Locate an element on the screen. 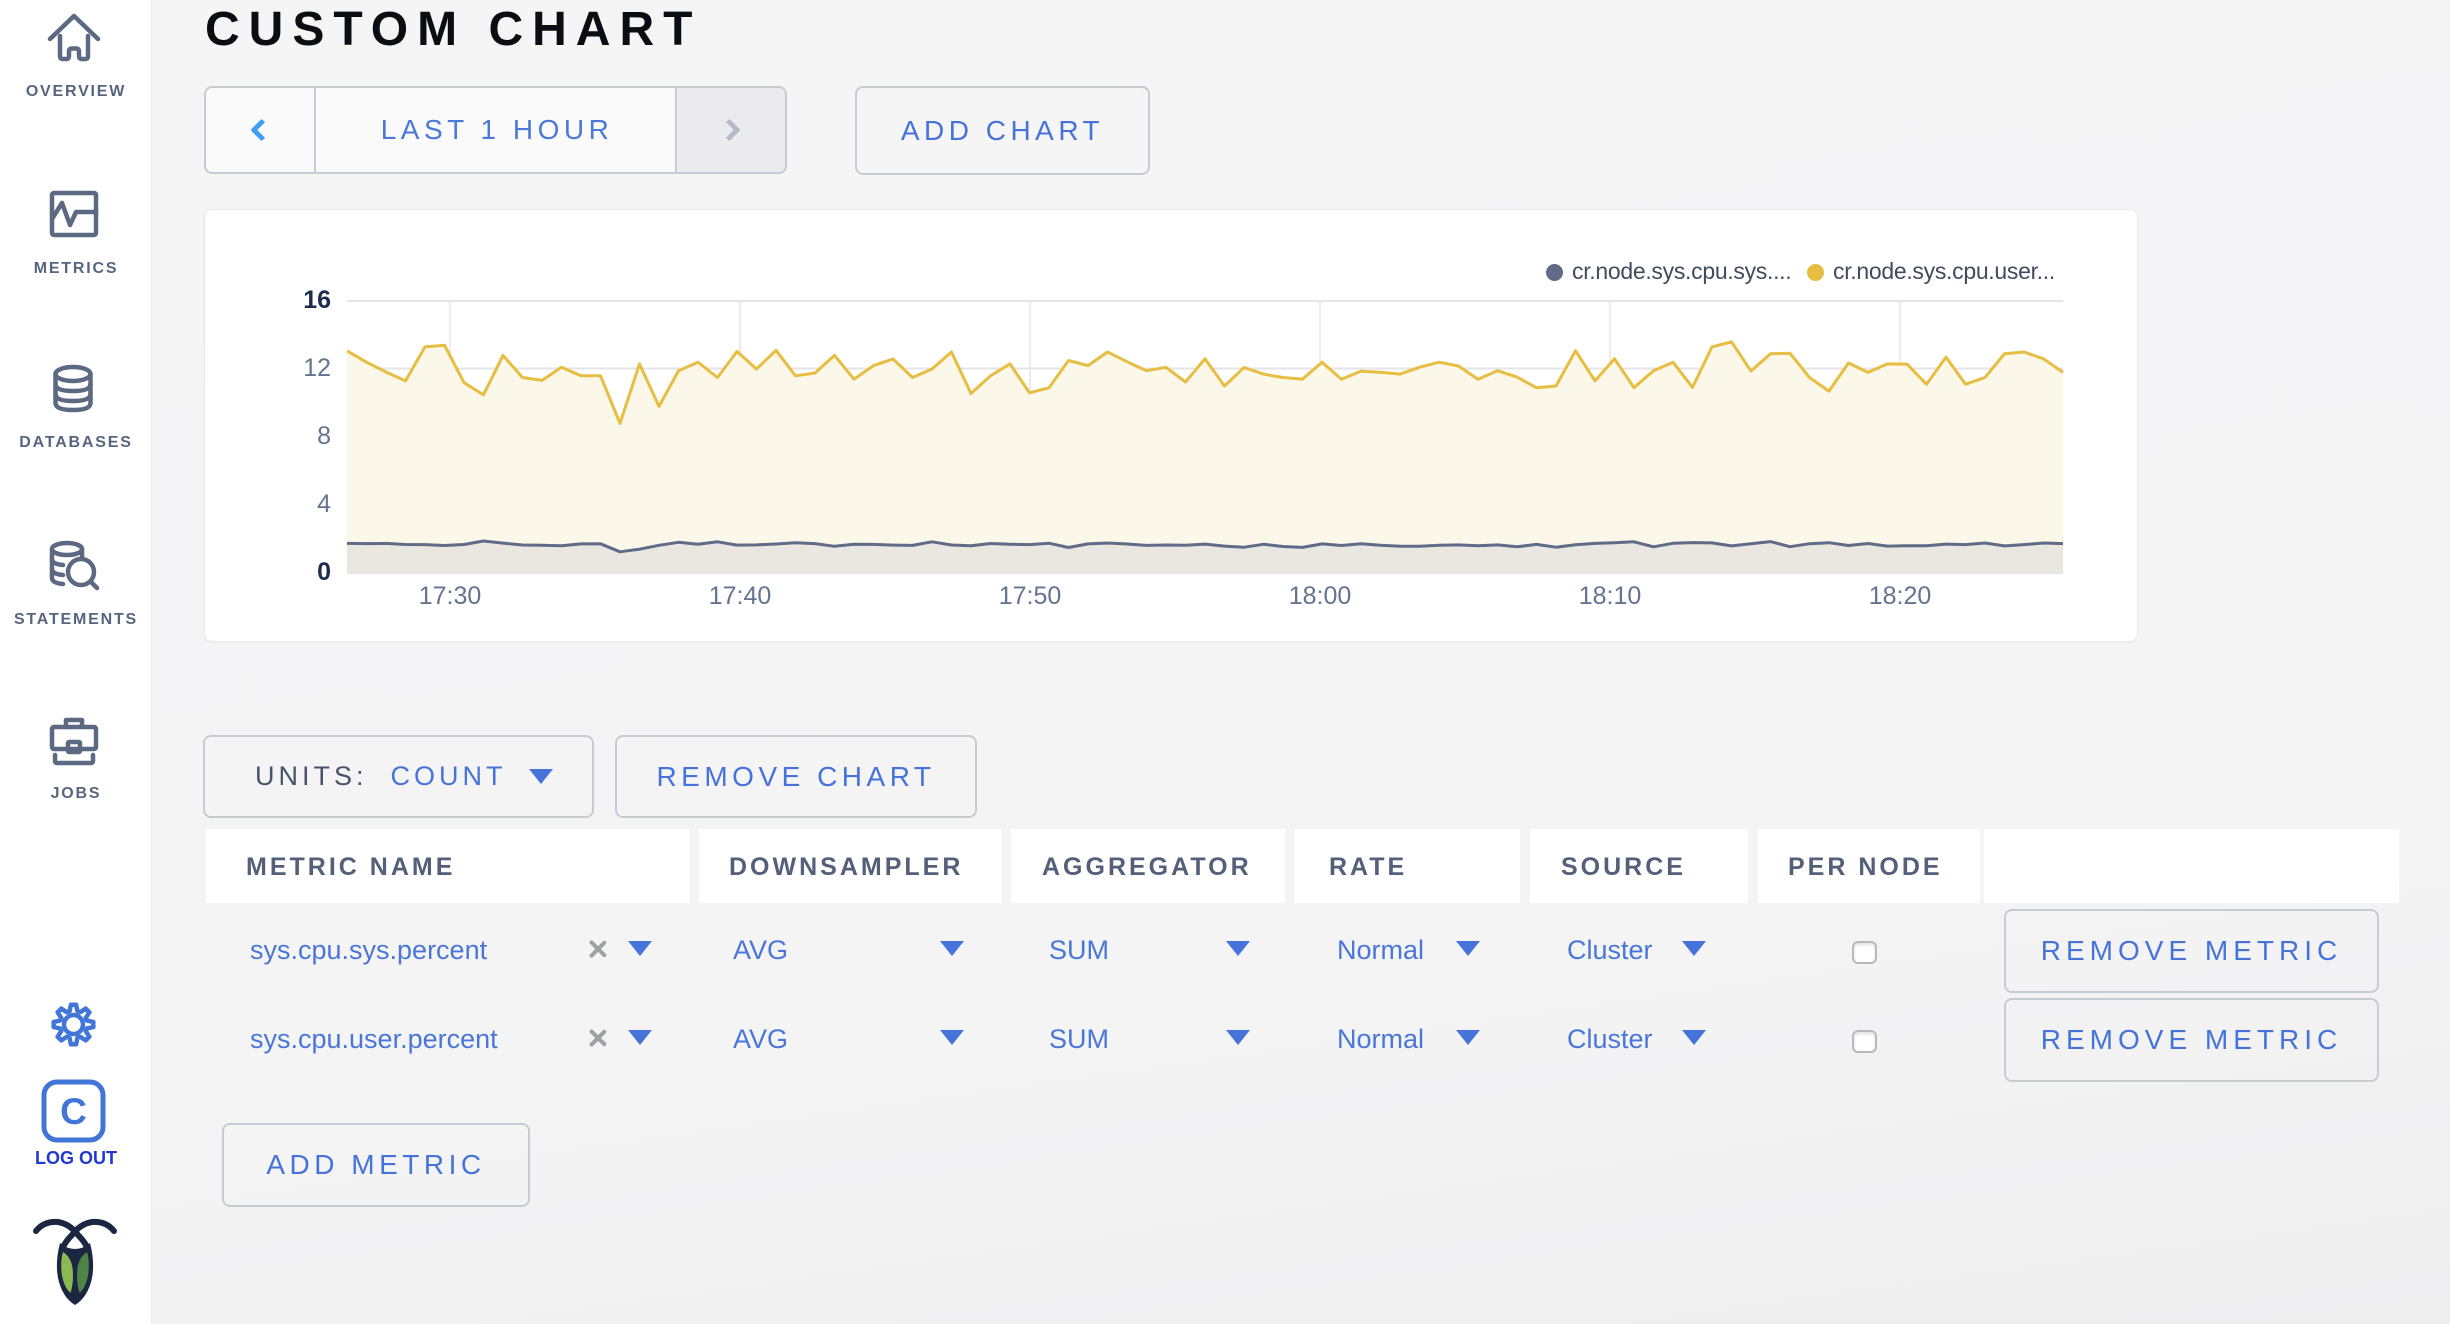 Image resolution: width=2450 pixels, height=1324 pixels. svg-text: C is located at coordinates (73, 1111).